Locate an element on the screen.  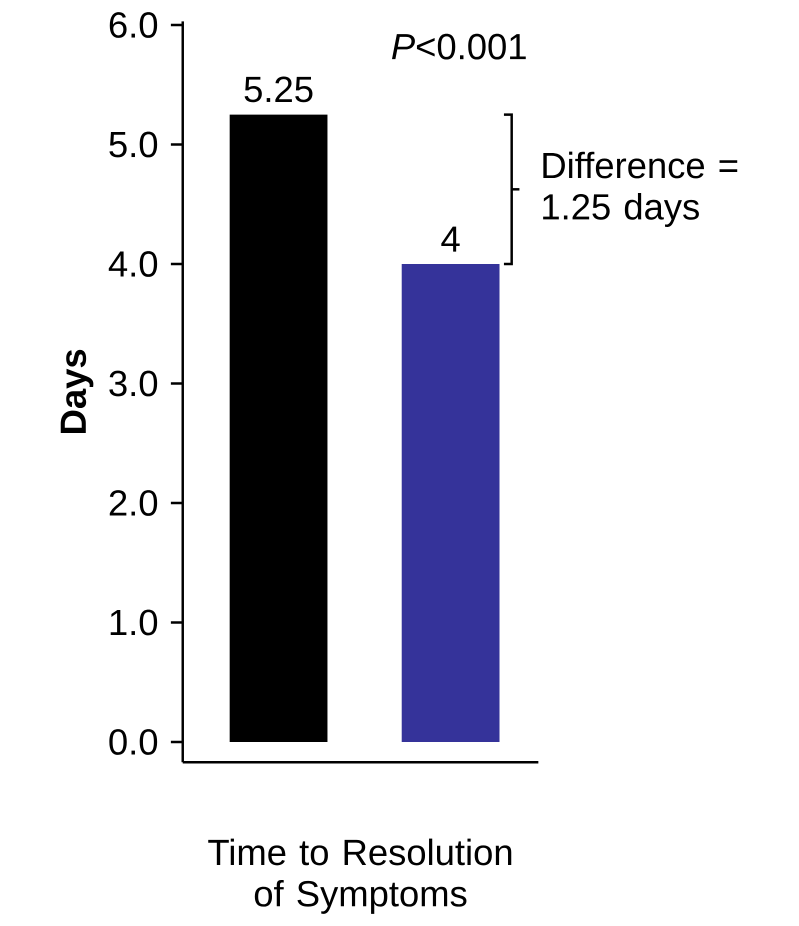
annotation: P<0.001 is located at coordinates (459, 47).